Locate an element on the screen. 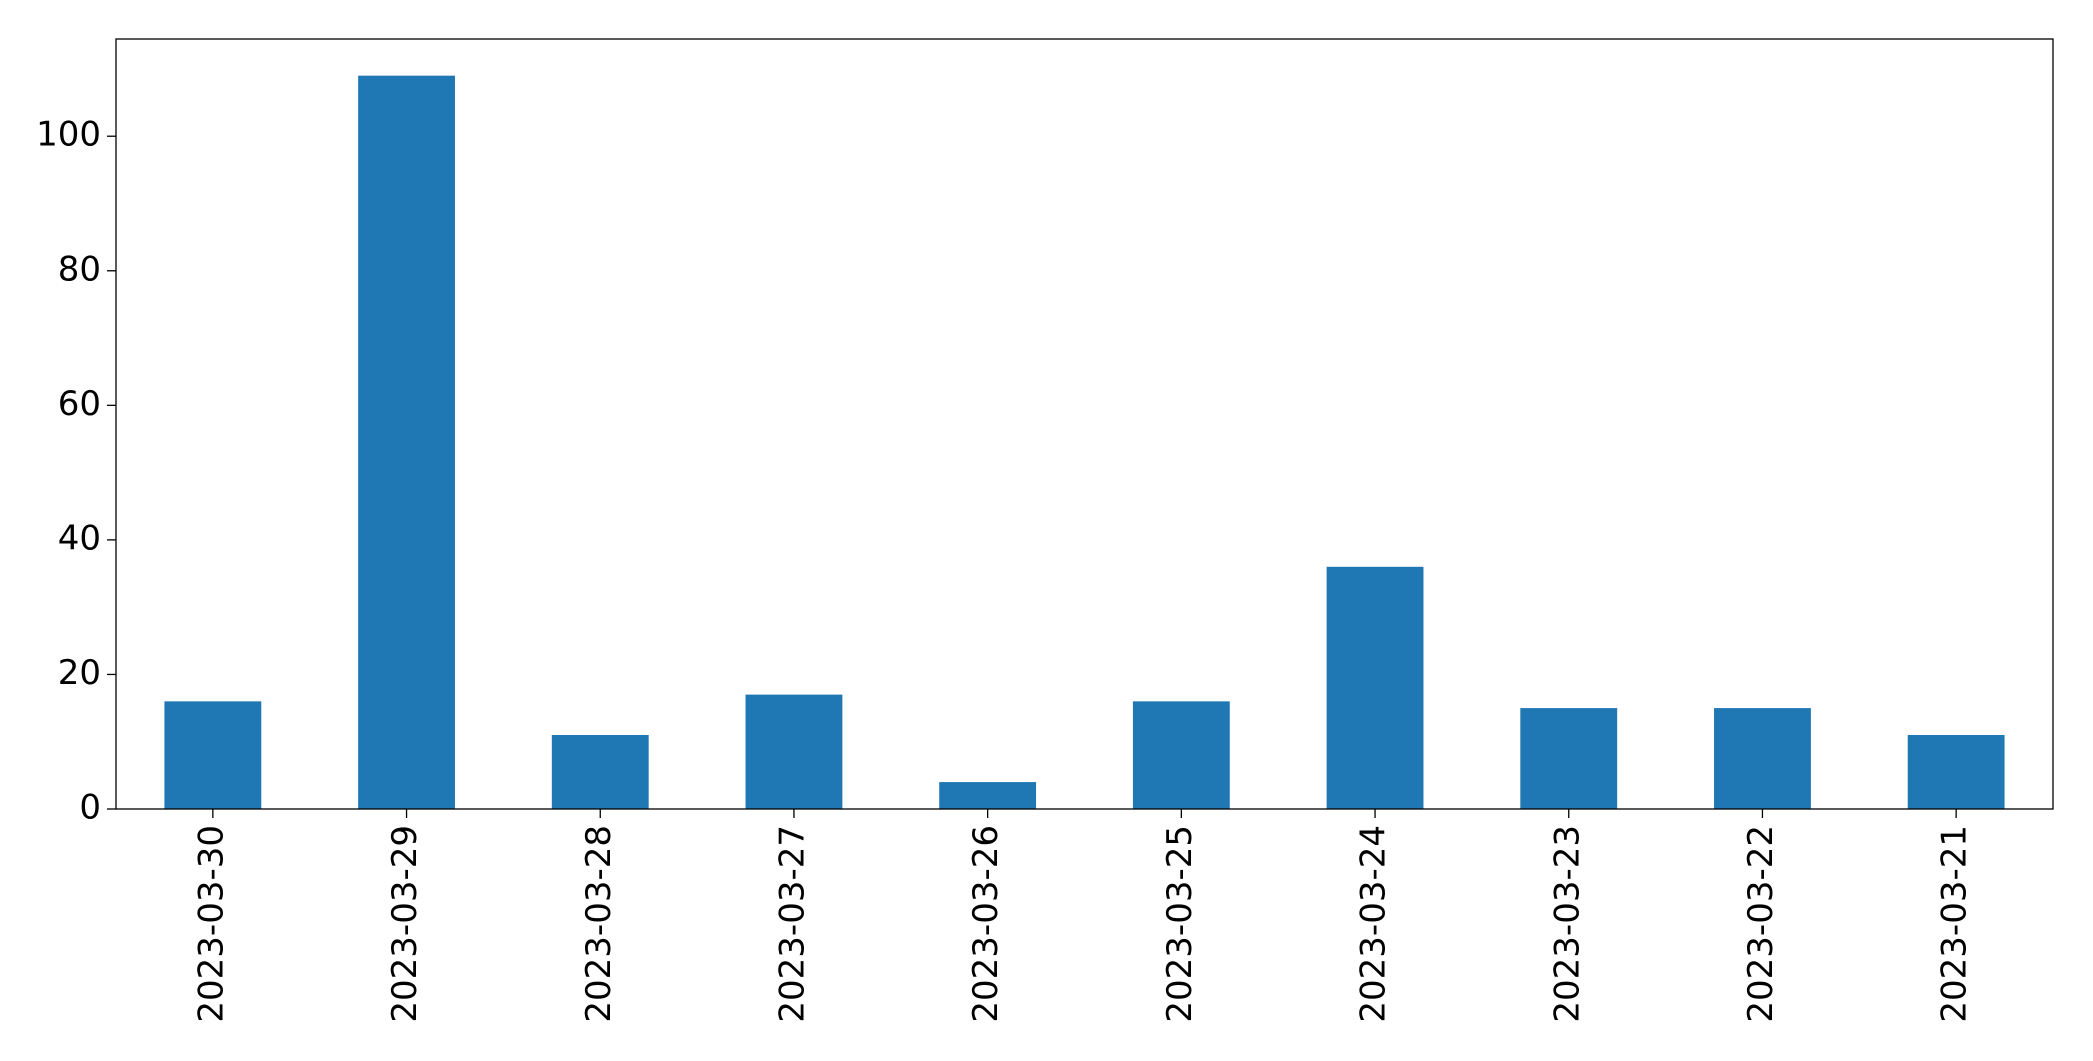 The width and height of the screenshot is (2093, 1061). y-tick-label: 80 is located at coordinates (79, 269).